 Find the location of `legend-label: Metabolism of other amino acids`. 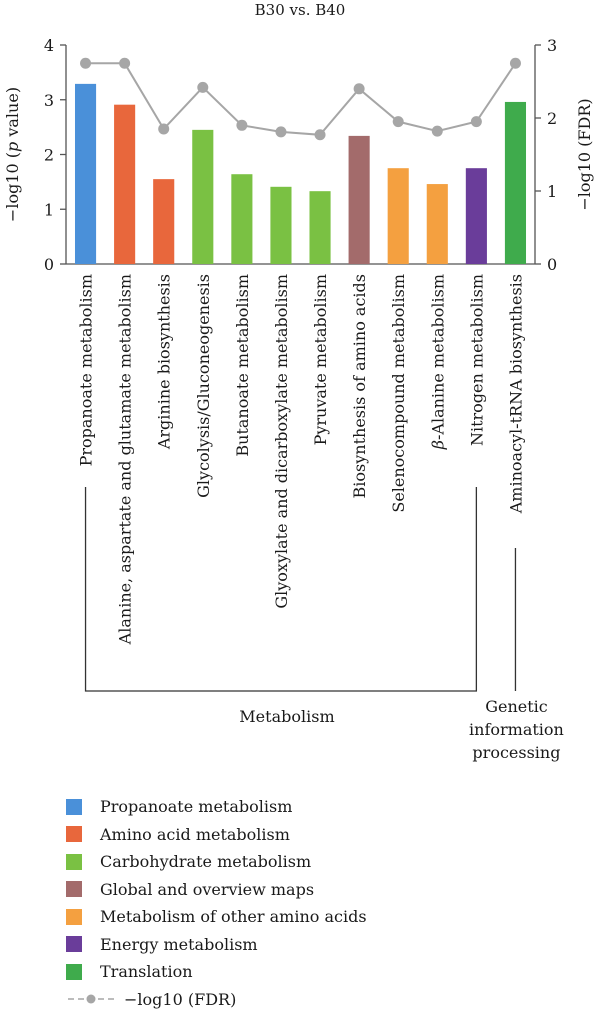

legend-label: Metabolism of other amino acids is located at coordinates (233, 916).